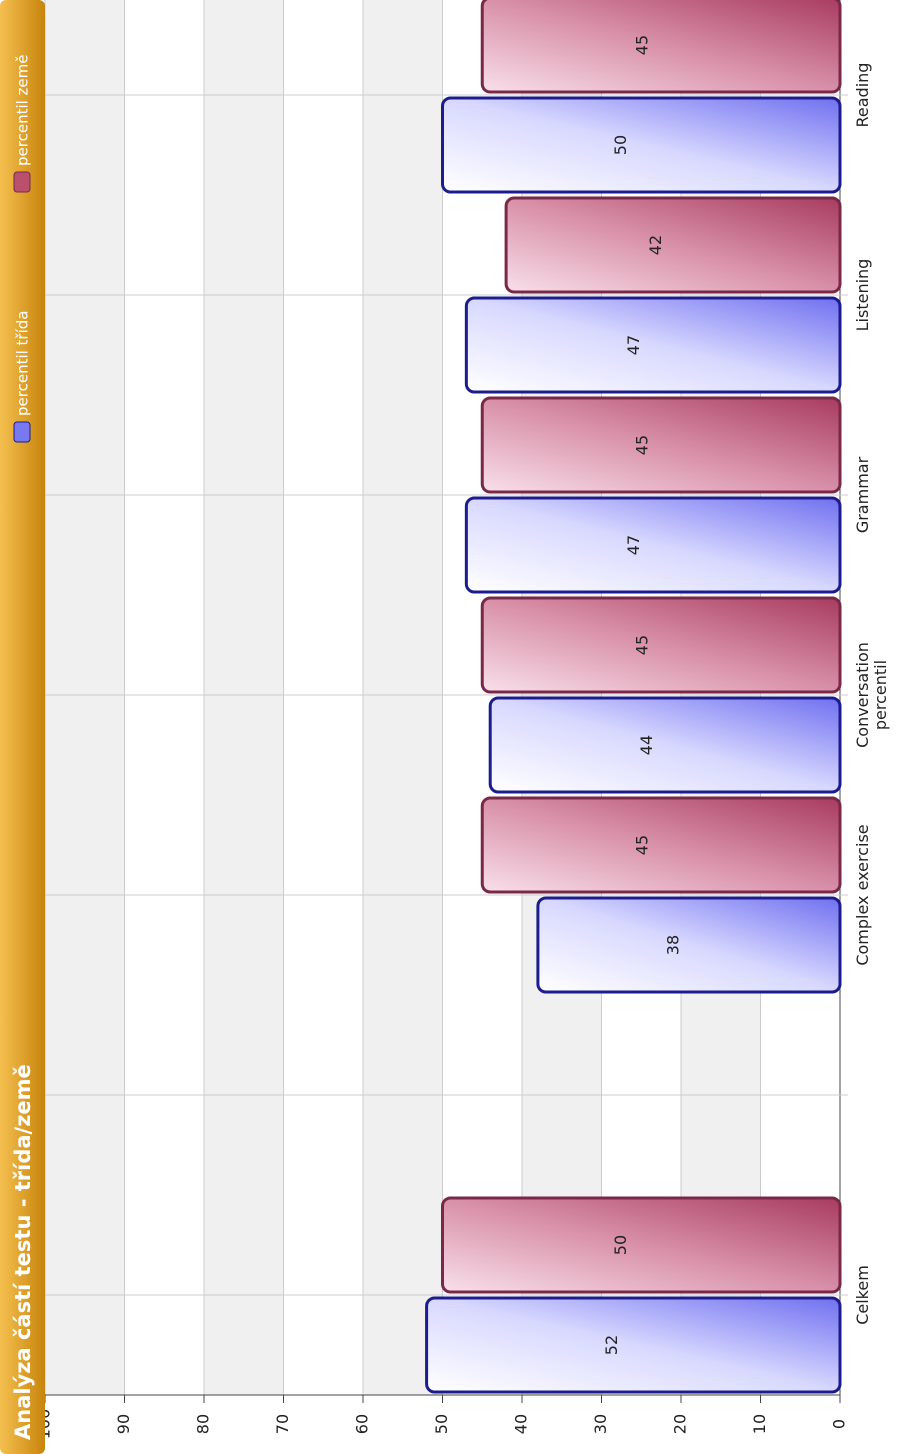 This screenshot has height=1454, width=902. I want to click on chart-title: Analýza částí testu - třída/země, so click(23, 1252).